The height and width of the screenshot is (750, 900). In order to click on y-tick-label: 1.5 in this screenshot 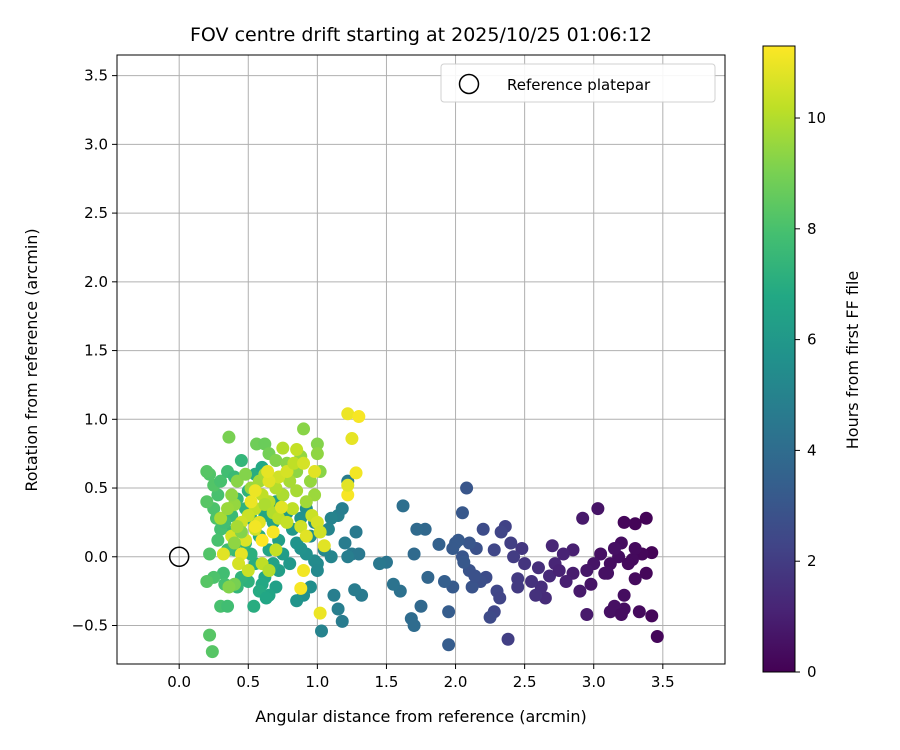, I will do `click(96, 351)`.